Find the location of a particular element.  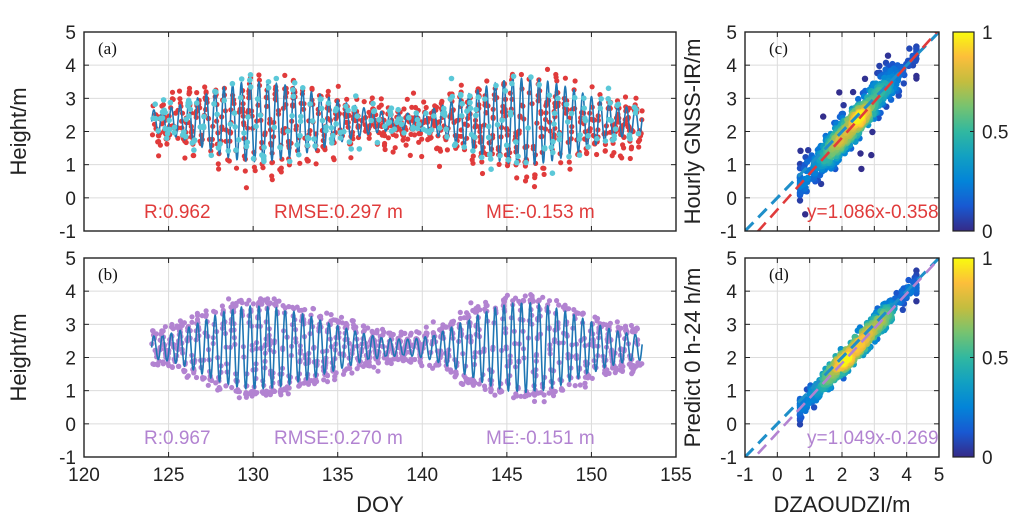

y-tick-label: 0 is located at coordinates (731, 425).